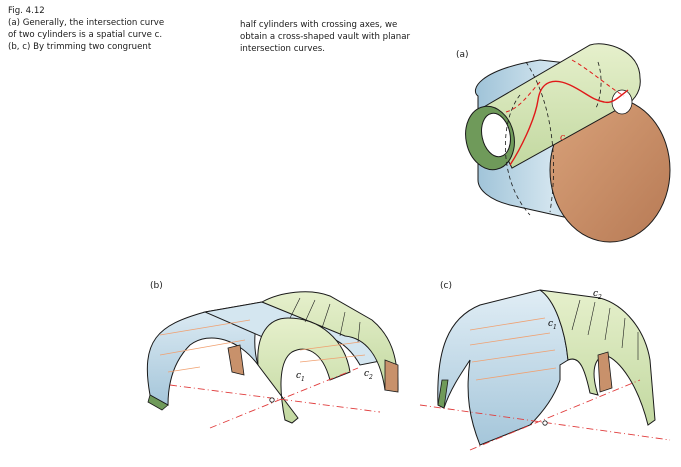 The width and height of the screenshot is (681, 467). Describe the element at coordinates (622, 102) in the screenshot. I see `exit-hole` at that location.